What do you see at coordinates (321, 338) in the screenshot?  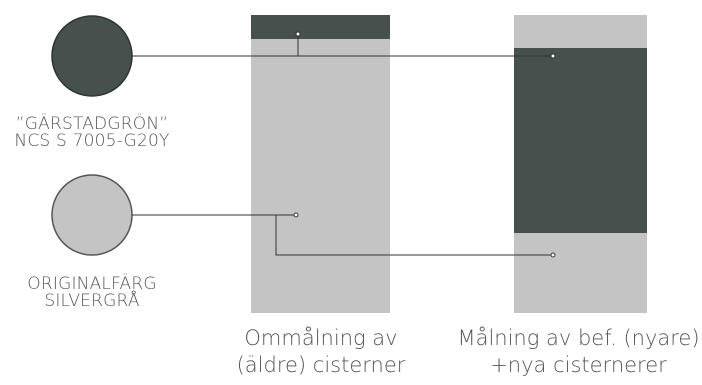 I see `tank-1-caption-line-1: Ommålning av` at bounding box center [321, 338].